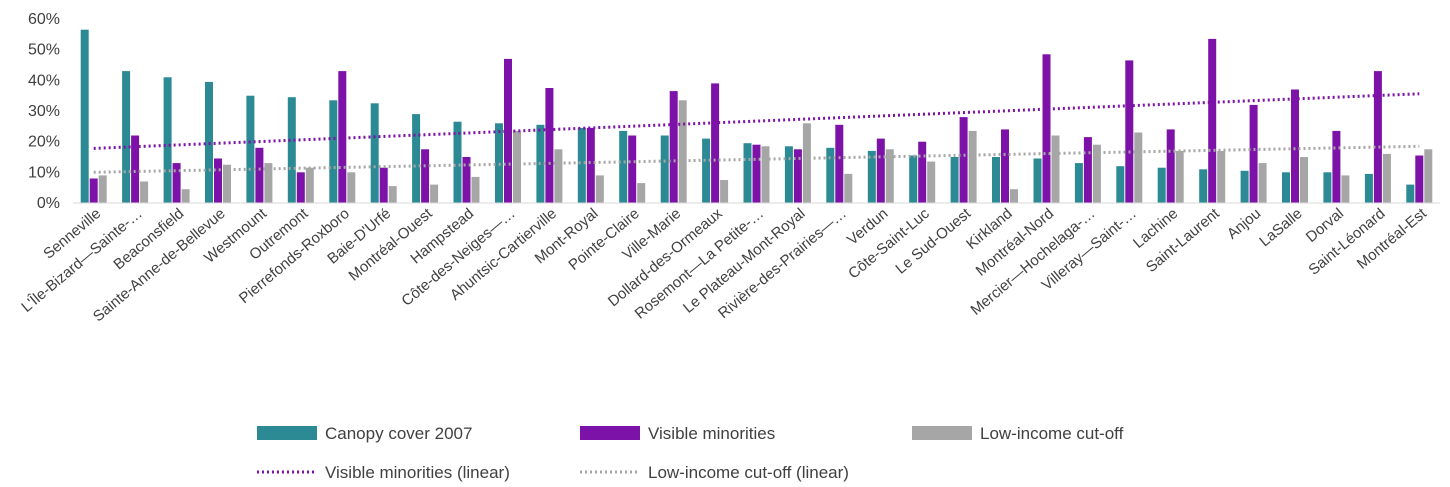  What do you see at coordinates (417, 472) in the screenshot?
I see `legend-label: Visible minorities (linear)` at bounding box center [417, 472].